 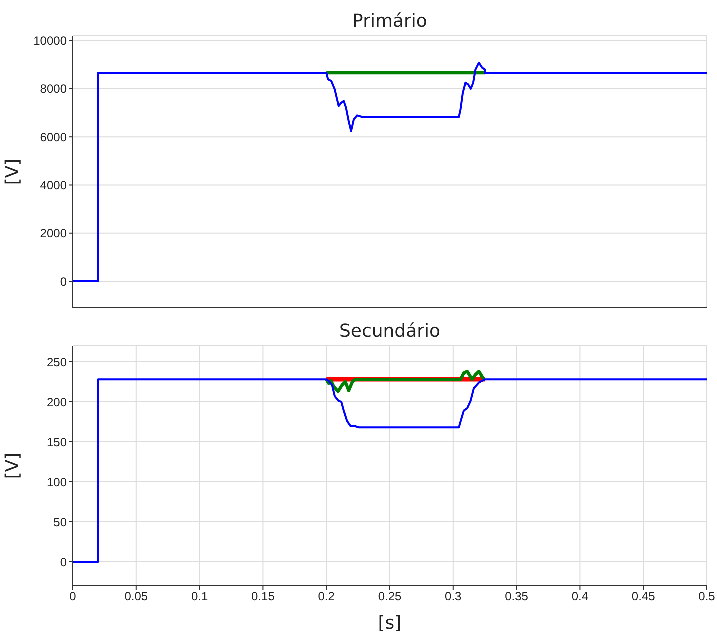 What do you see at coordinates (707, 597) in the screenshot?
I see `x-tick-label: 0.5` at bounding box center [707, 597].